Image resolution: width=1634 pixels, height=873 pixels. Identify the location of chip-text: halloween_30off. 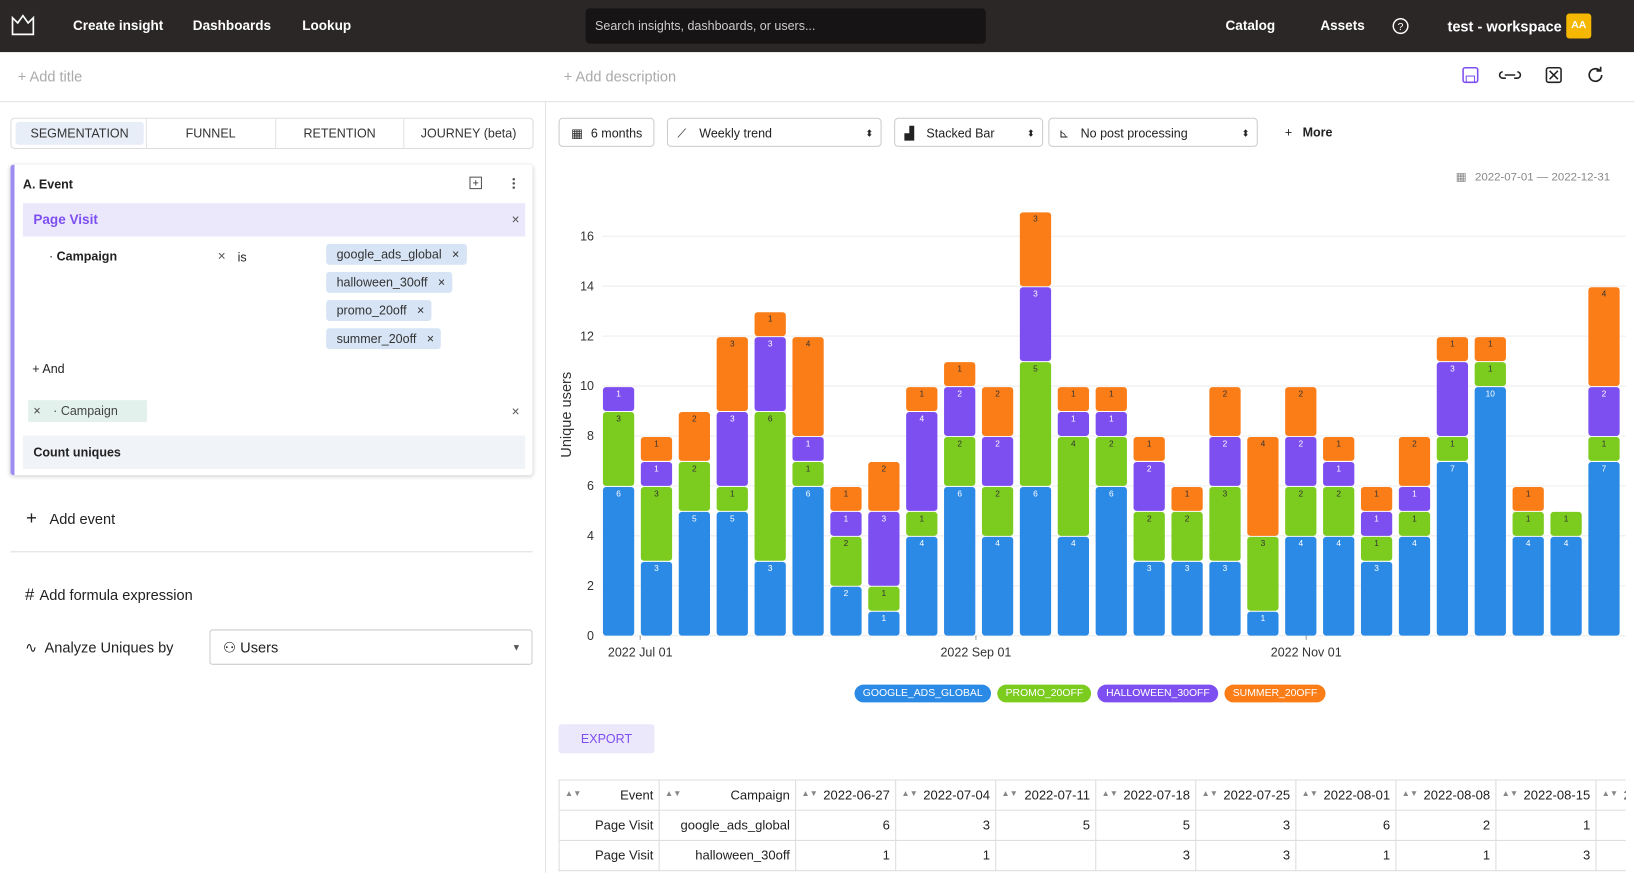
(382, 282).